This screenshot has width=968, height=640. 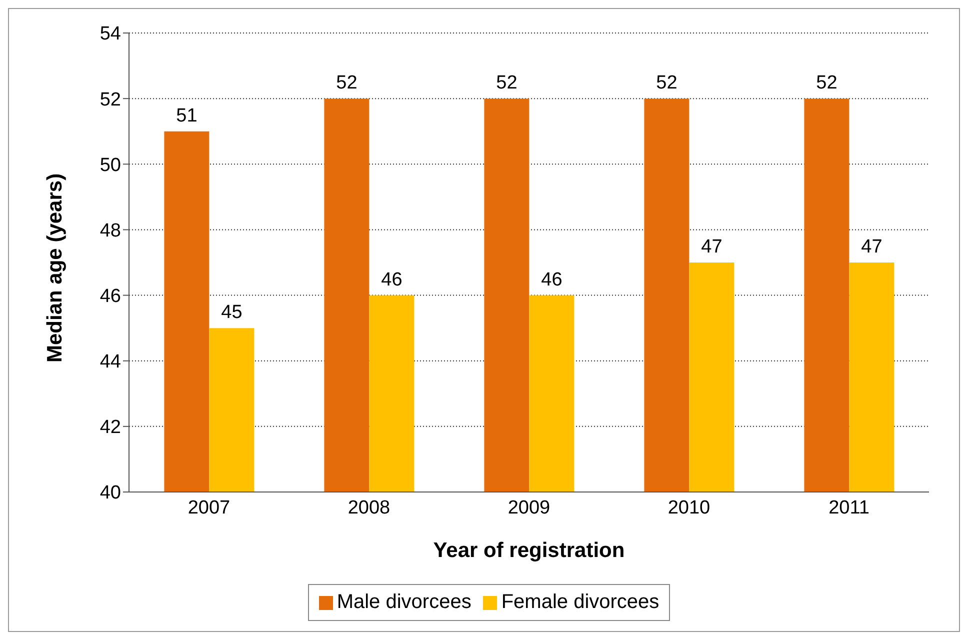 I want to click on y-axis-title: Median age (years), so click(x=54, y=267).